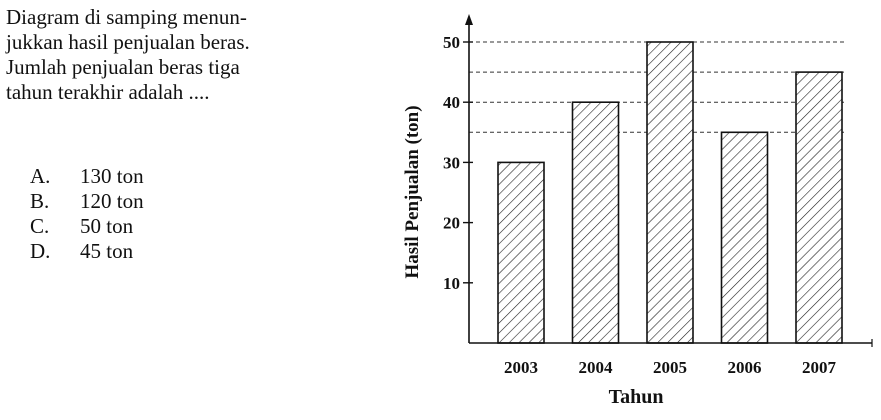 This screenshot has width=881, height=420. Describe the element at coordinates (469, 19) in the screenshot. I see `y-axis-arrow` at that location.